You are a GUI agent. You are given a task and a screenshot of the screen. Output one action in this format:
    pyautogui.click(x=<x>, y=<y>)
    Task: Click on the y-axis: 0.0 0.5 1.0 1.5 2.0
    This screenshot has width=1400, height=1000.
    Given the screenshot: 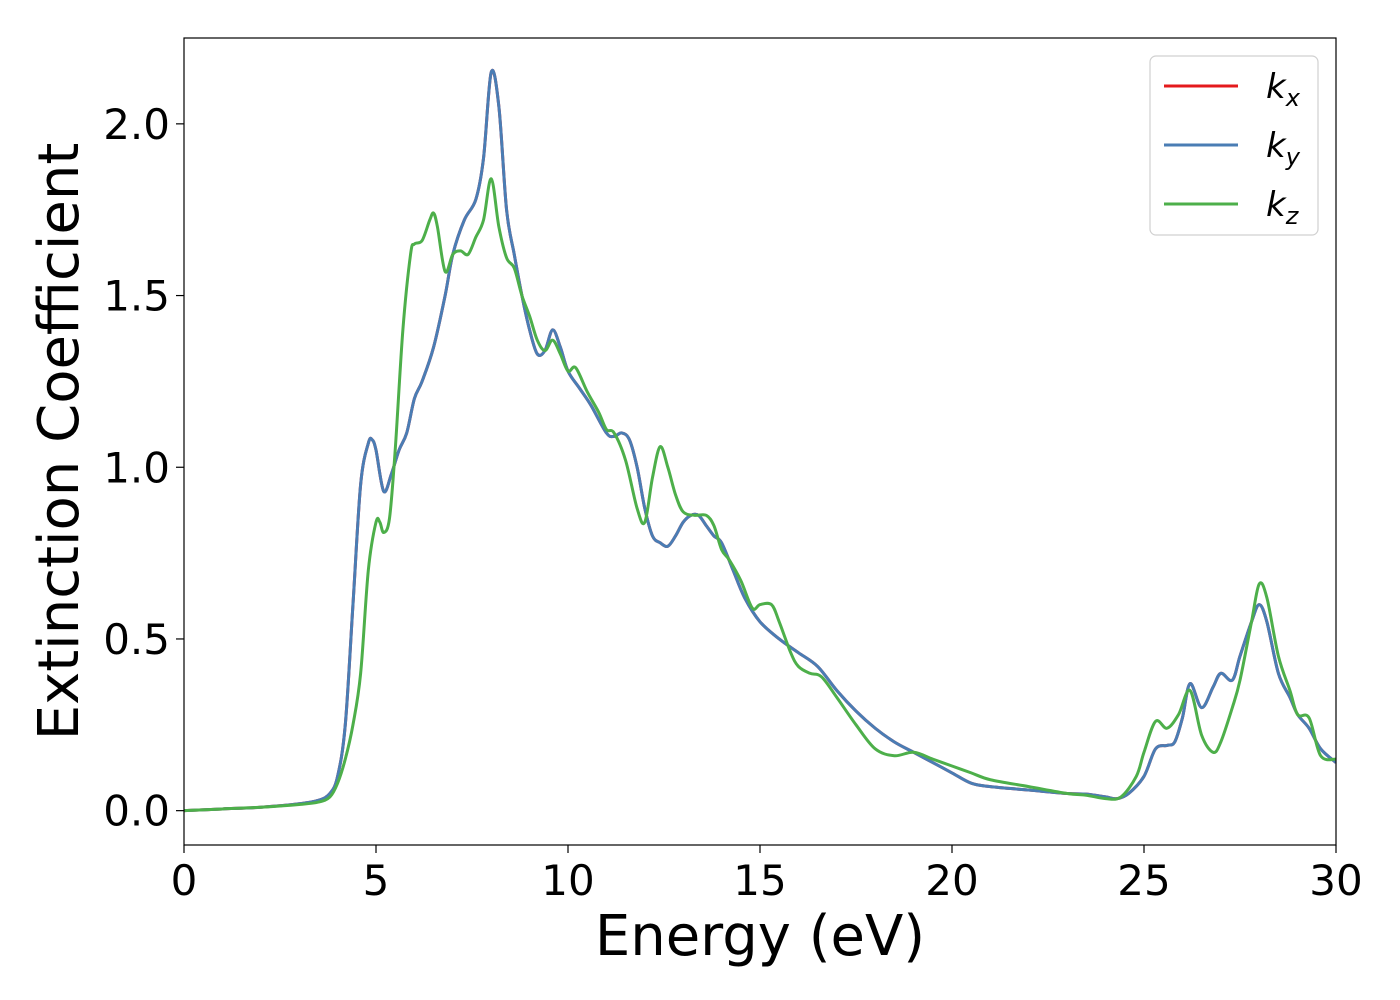 What is the action you would take?
    pyautogui.click(x=143, y=468)
    